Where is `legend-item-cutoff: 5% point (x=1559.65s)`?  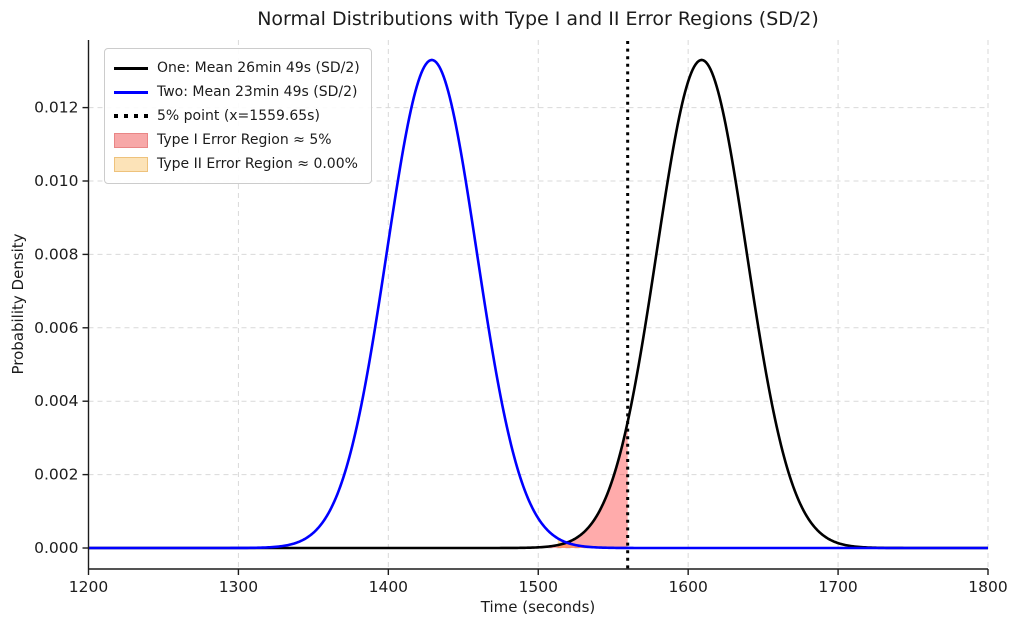 legend-item-cutoff: 5% point (x=1559.65s) is located at coordinates (237, 116).